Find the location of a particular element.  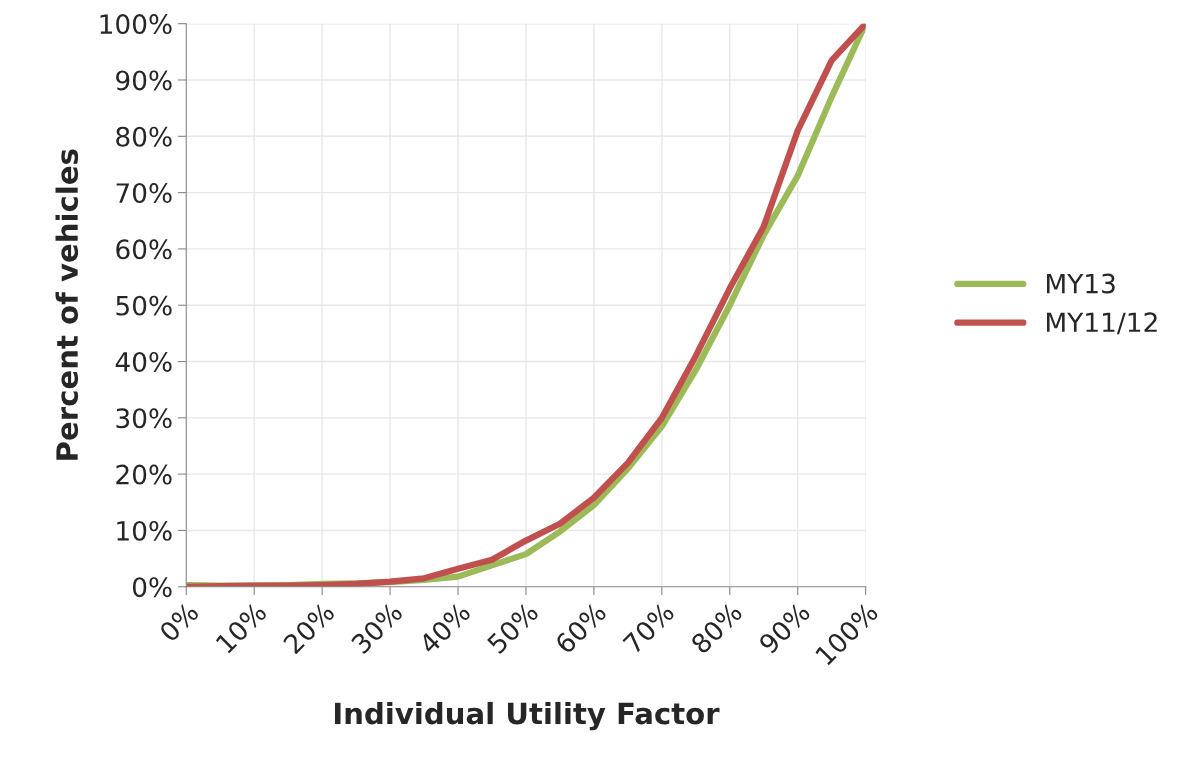

y-tick-label: 40% is located at coordinates (143, 361).